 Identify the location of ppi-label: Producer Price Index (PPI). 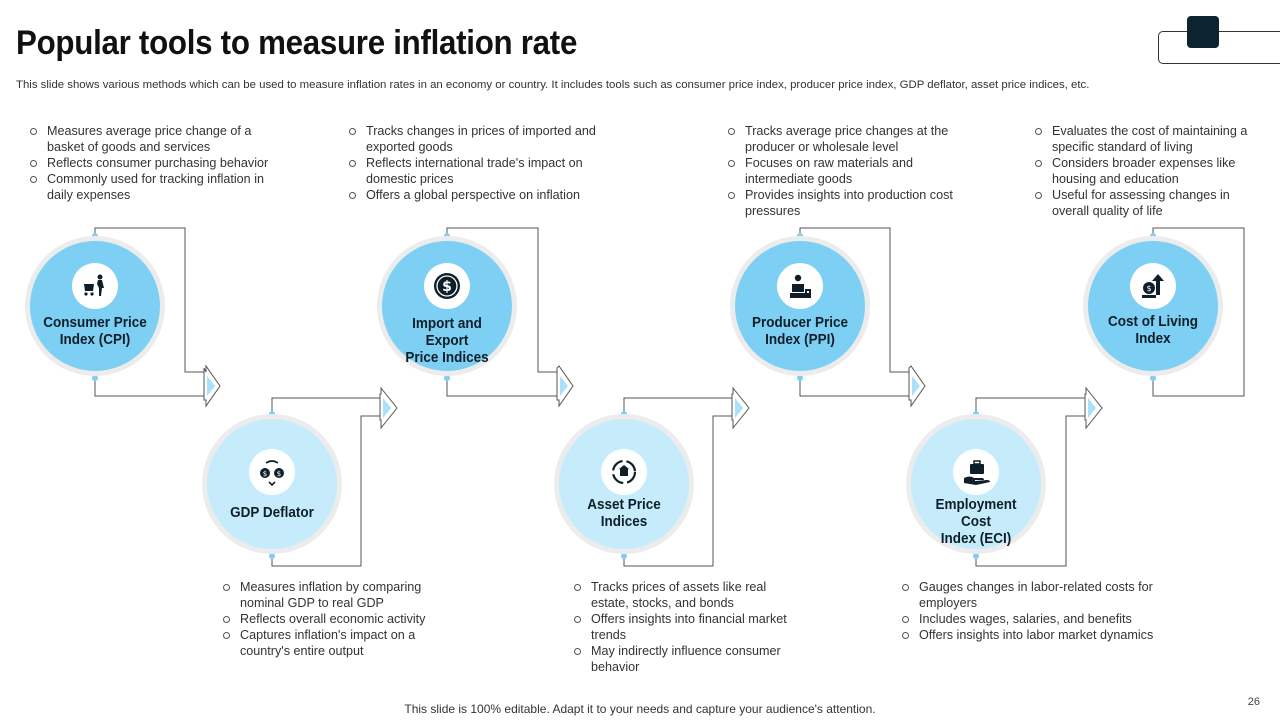
(800, 331).